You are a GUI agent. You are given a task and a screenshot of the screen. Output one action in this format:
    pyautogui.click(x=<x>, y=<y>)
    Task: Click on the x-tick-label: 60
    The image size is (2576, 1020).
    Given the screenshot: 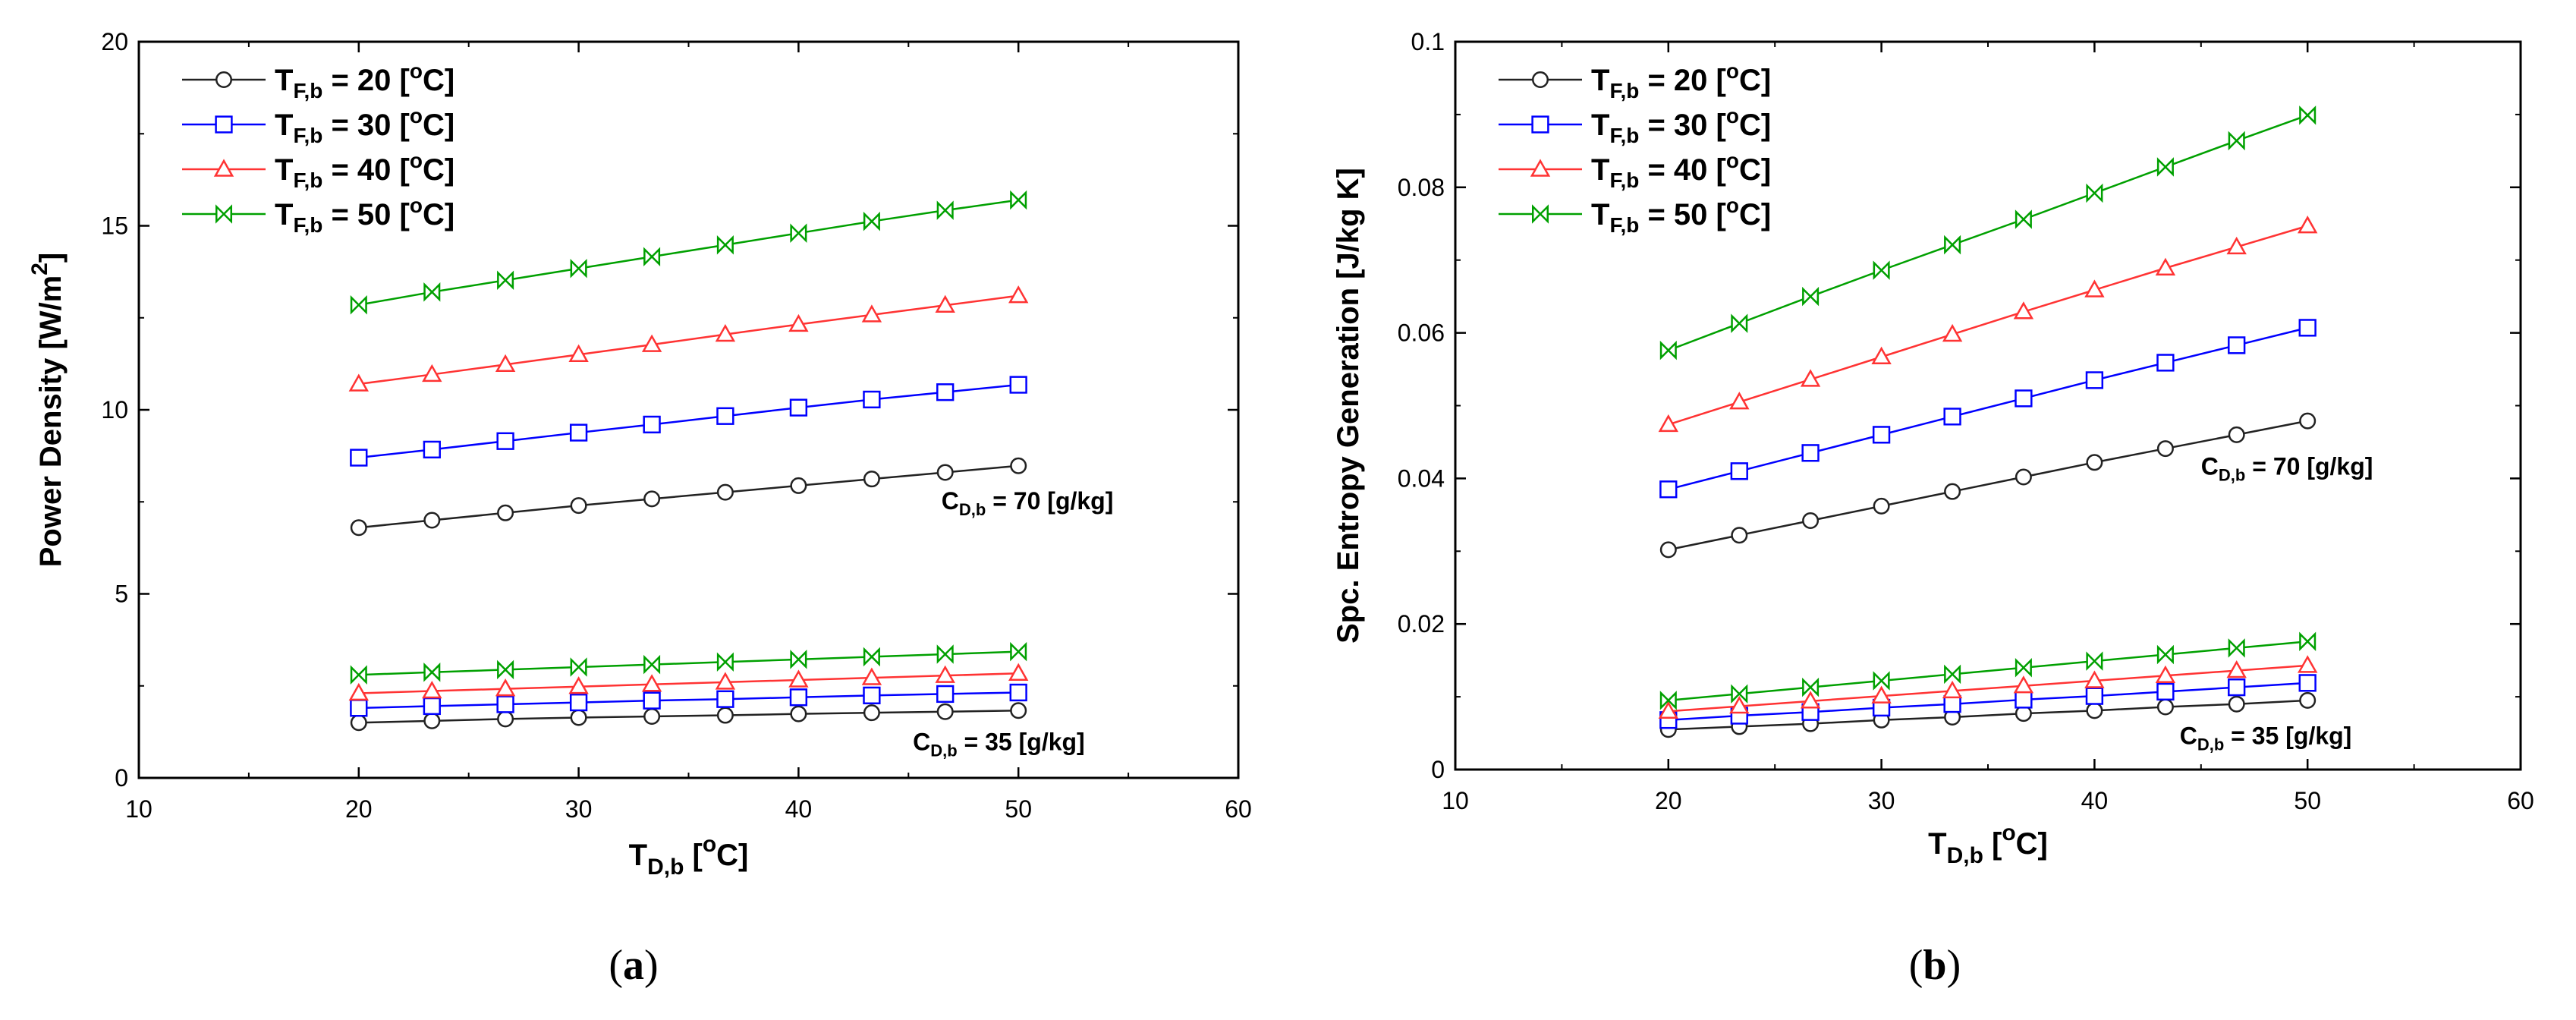 What is the action you would take?
    pyautogui.click(x=1238, y=809)
    